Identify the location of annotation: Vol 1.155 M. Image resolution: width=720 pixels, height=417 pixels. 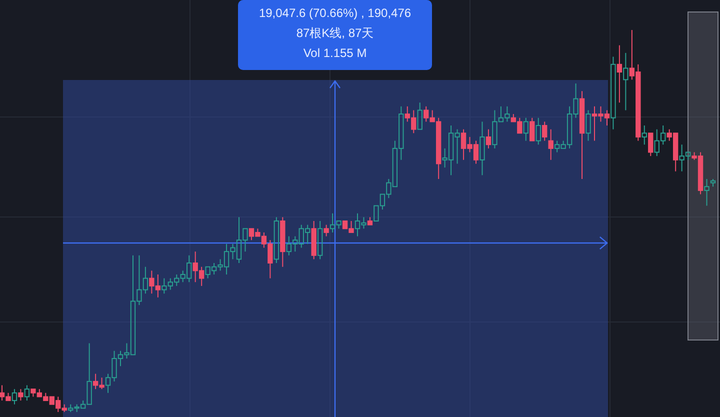
(335, 53).